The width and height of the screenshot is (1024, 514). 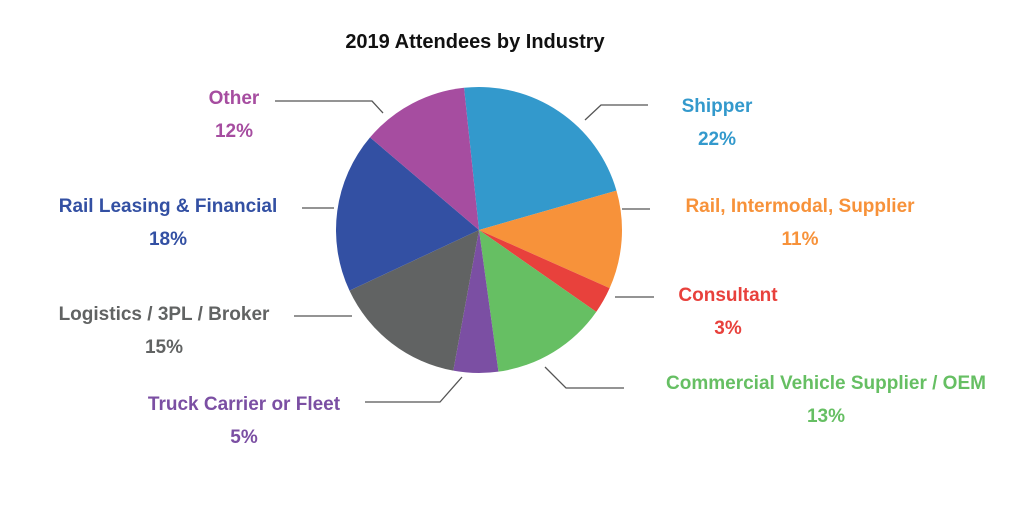 I want to click on slice-percent-consultant: 3%, so click(x=728, y=328).